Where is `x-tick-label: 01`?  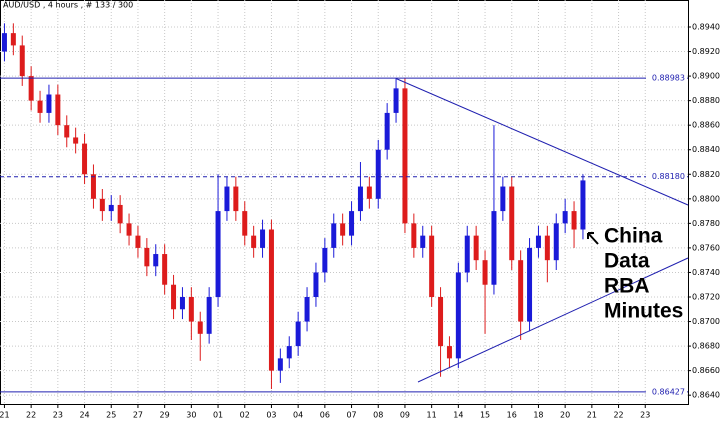
x-tick-label: 01 is located at coordinates (218, 415).